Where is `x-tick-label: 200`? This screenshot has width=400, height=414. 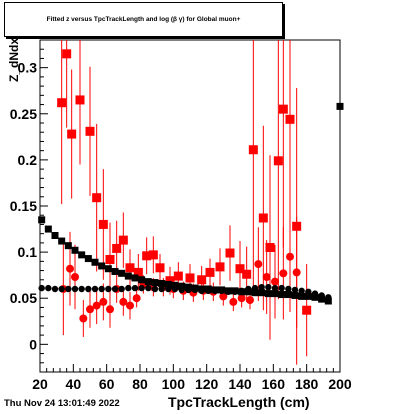
x-tick-label: 200 is located at coordinates (340, 384).